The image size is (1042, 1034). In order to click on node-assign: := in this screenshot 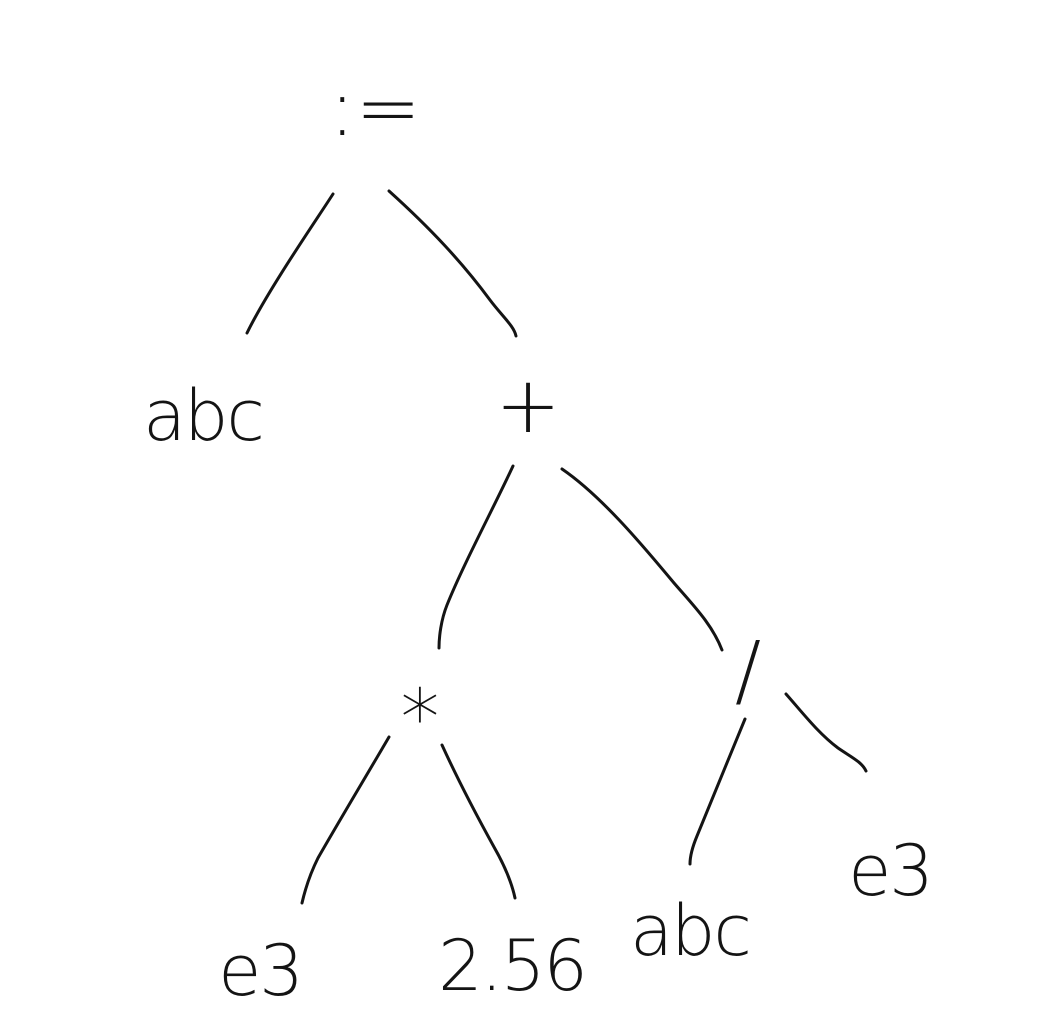, I will do `click(375, 109)`.